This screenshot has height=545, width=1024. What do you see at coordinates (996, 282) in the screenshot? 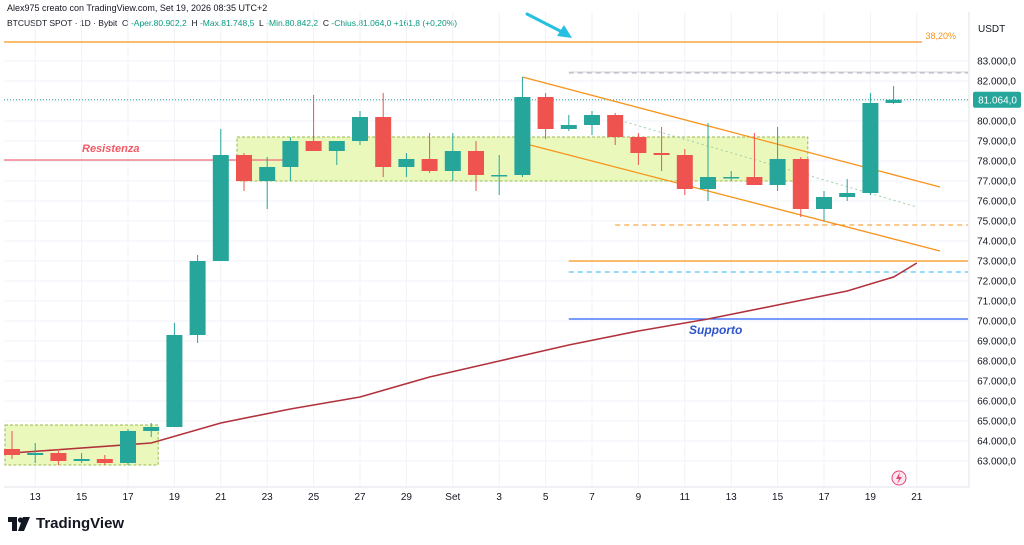
I see `y-tick-label: 72.000,0` at bounding box center [996, 282].